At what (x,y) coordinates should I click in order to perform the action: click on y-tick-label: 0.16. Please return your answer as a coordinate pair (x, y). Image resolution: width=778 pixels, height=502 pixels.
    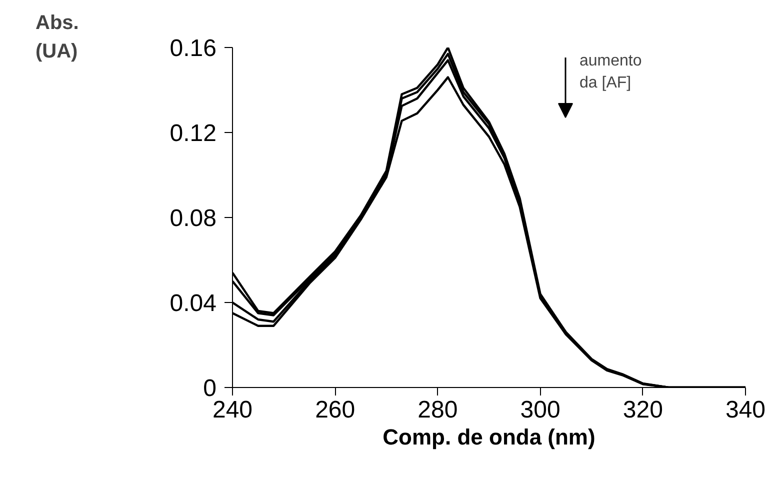
    Looking at the image, I should click on (193, 48).